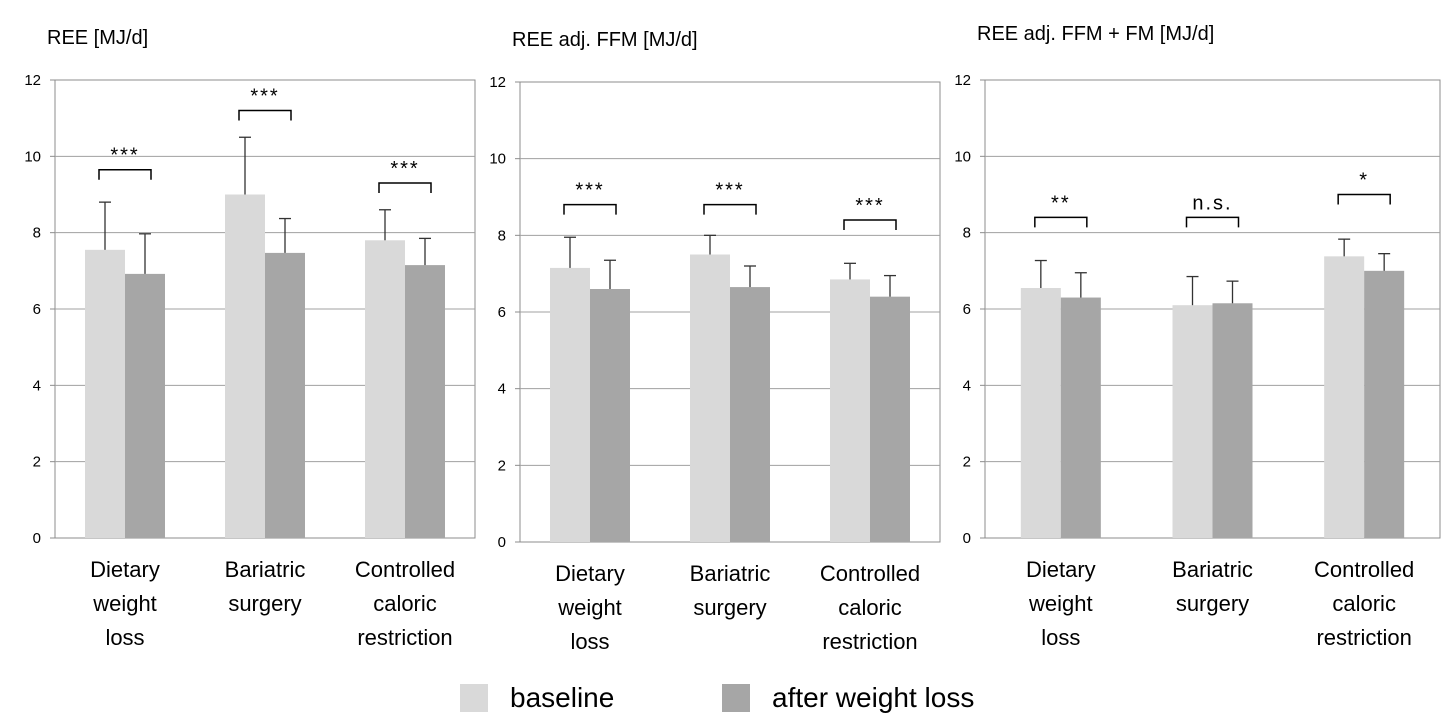 This screenshot has height=726, width=1456. I want to click on legend-label: baseline, so click(562, 697).